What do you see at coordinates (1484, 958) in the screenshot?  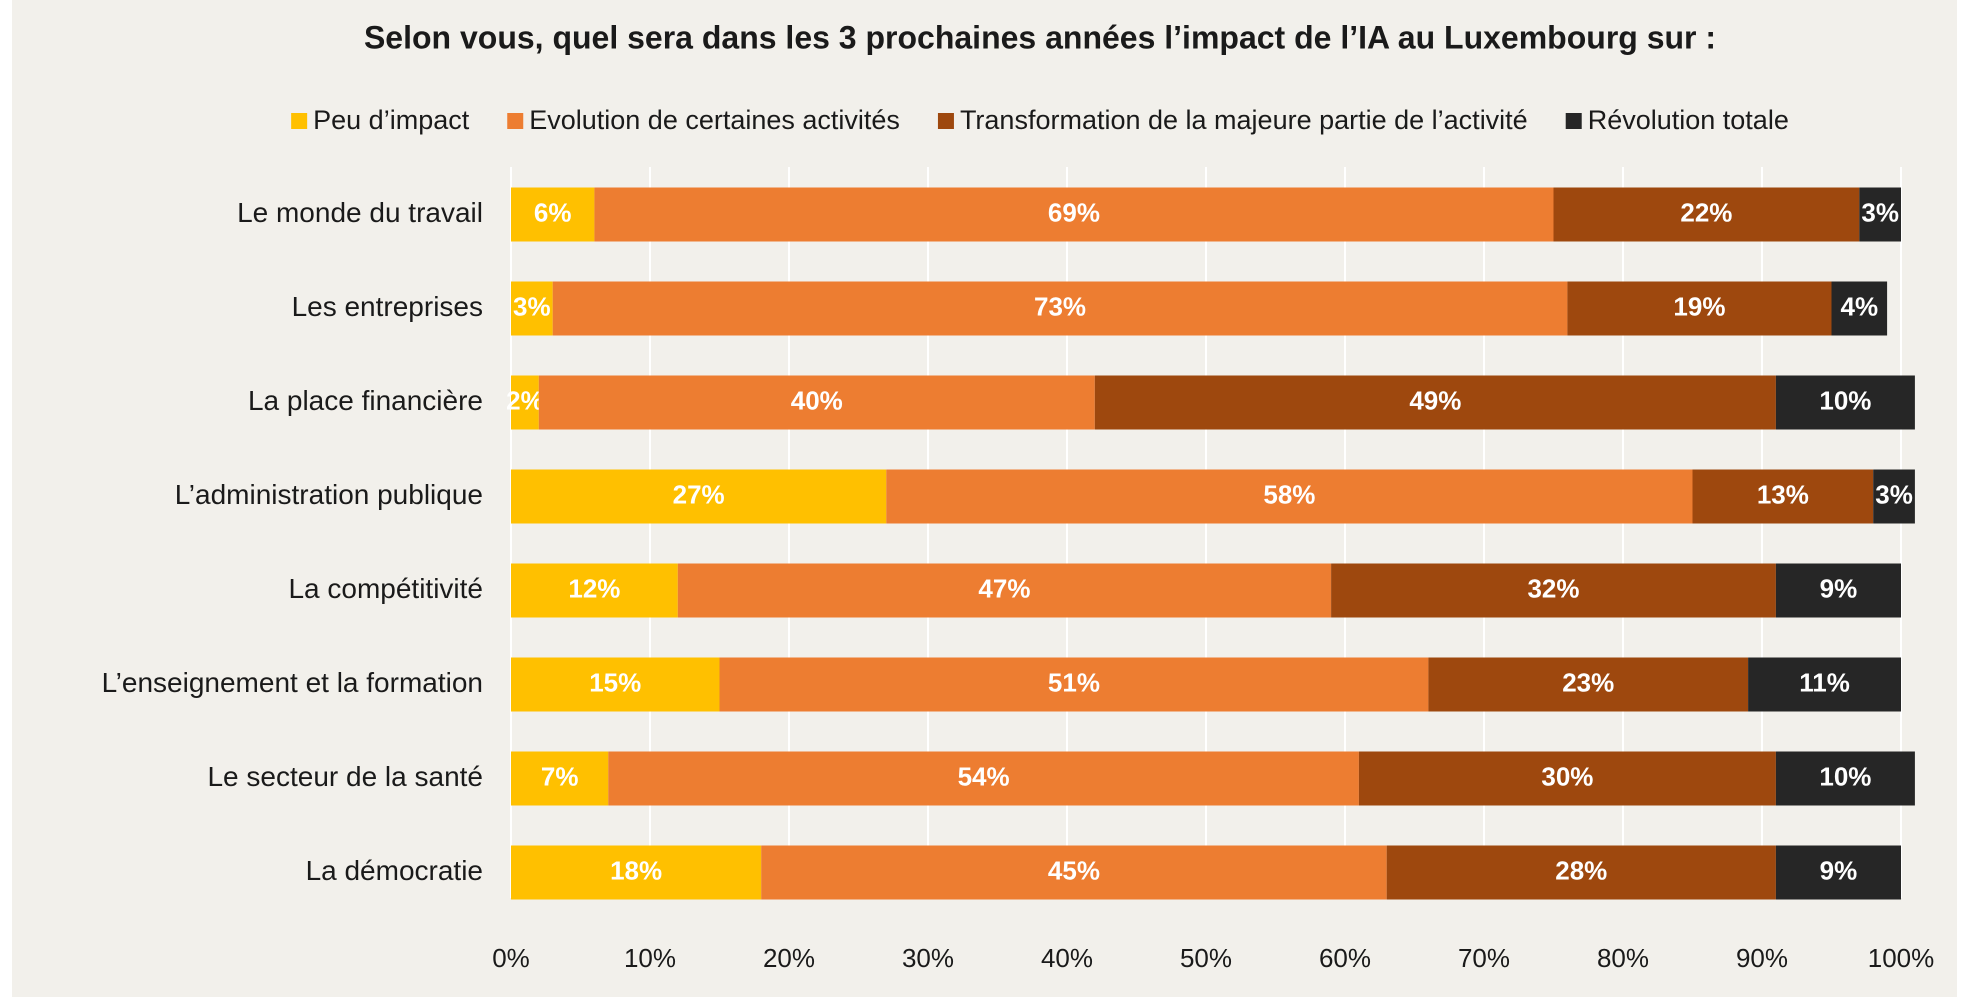 I see `x-tick-label: 70%` at bounding box center [1484, 958].